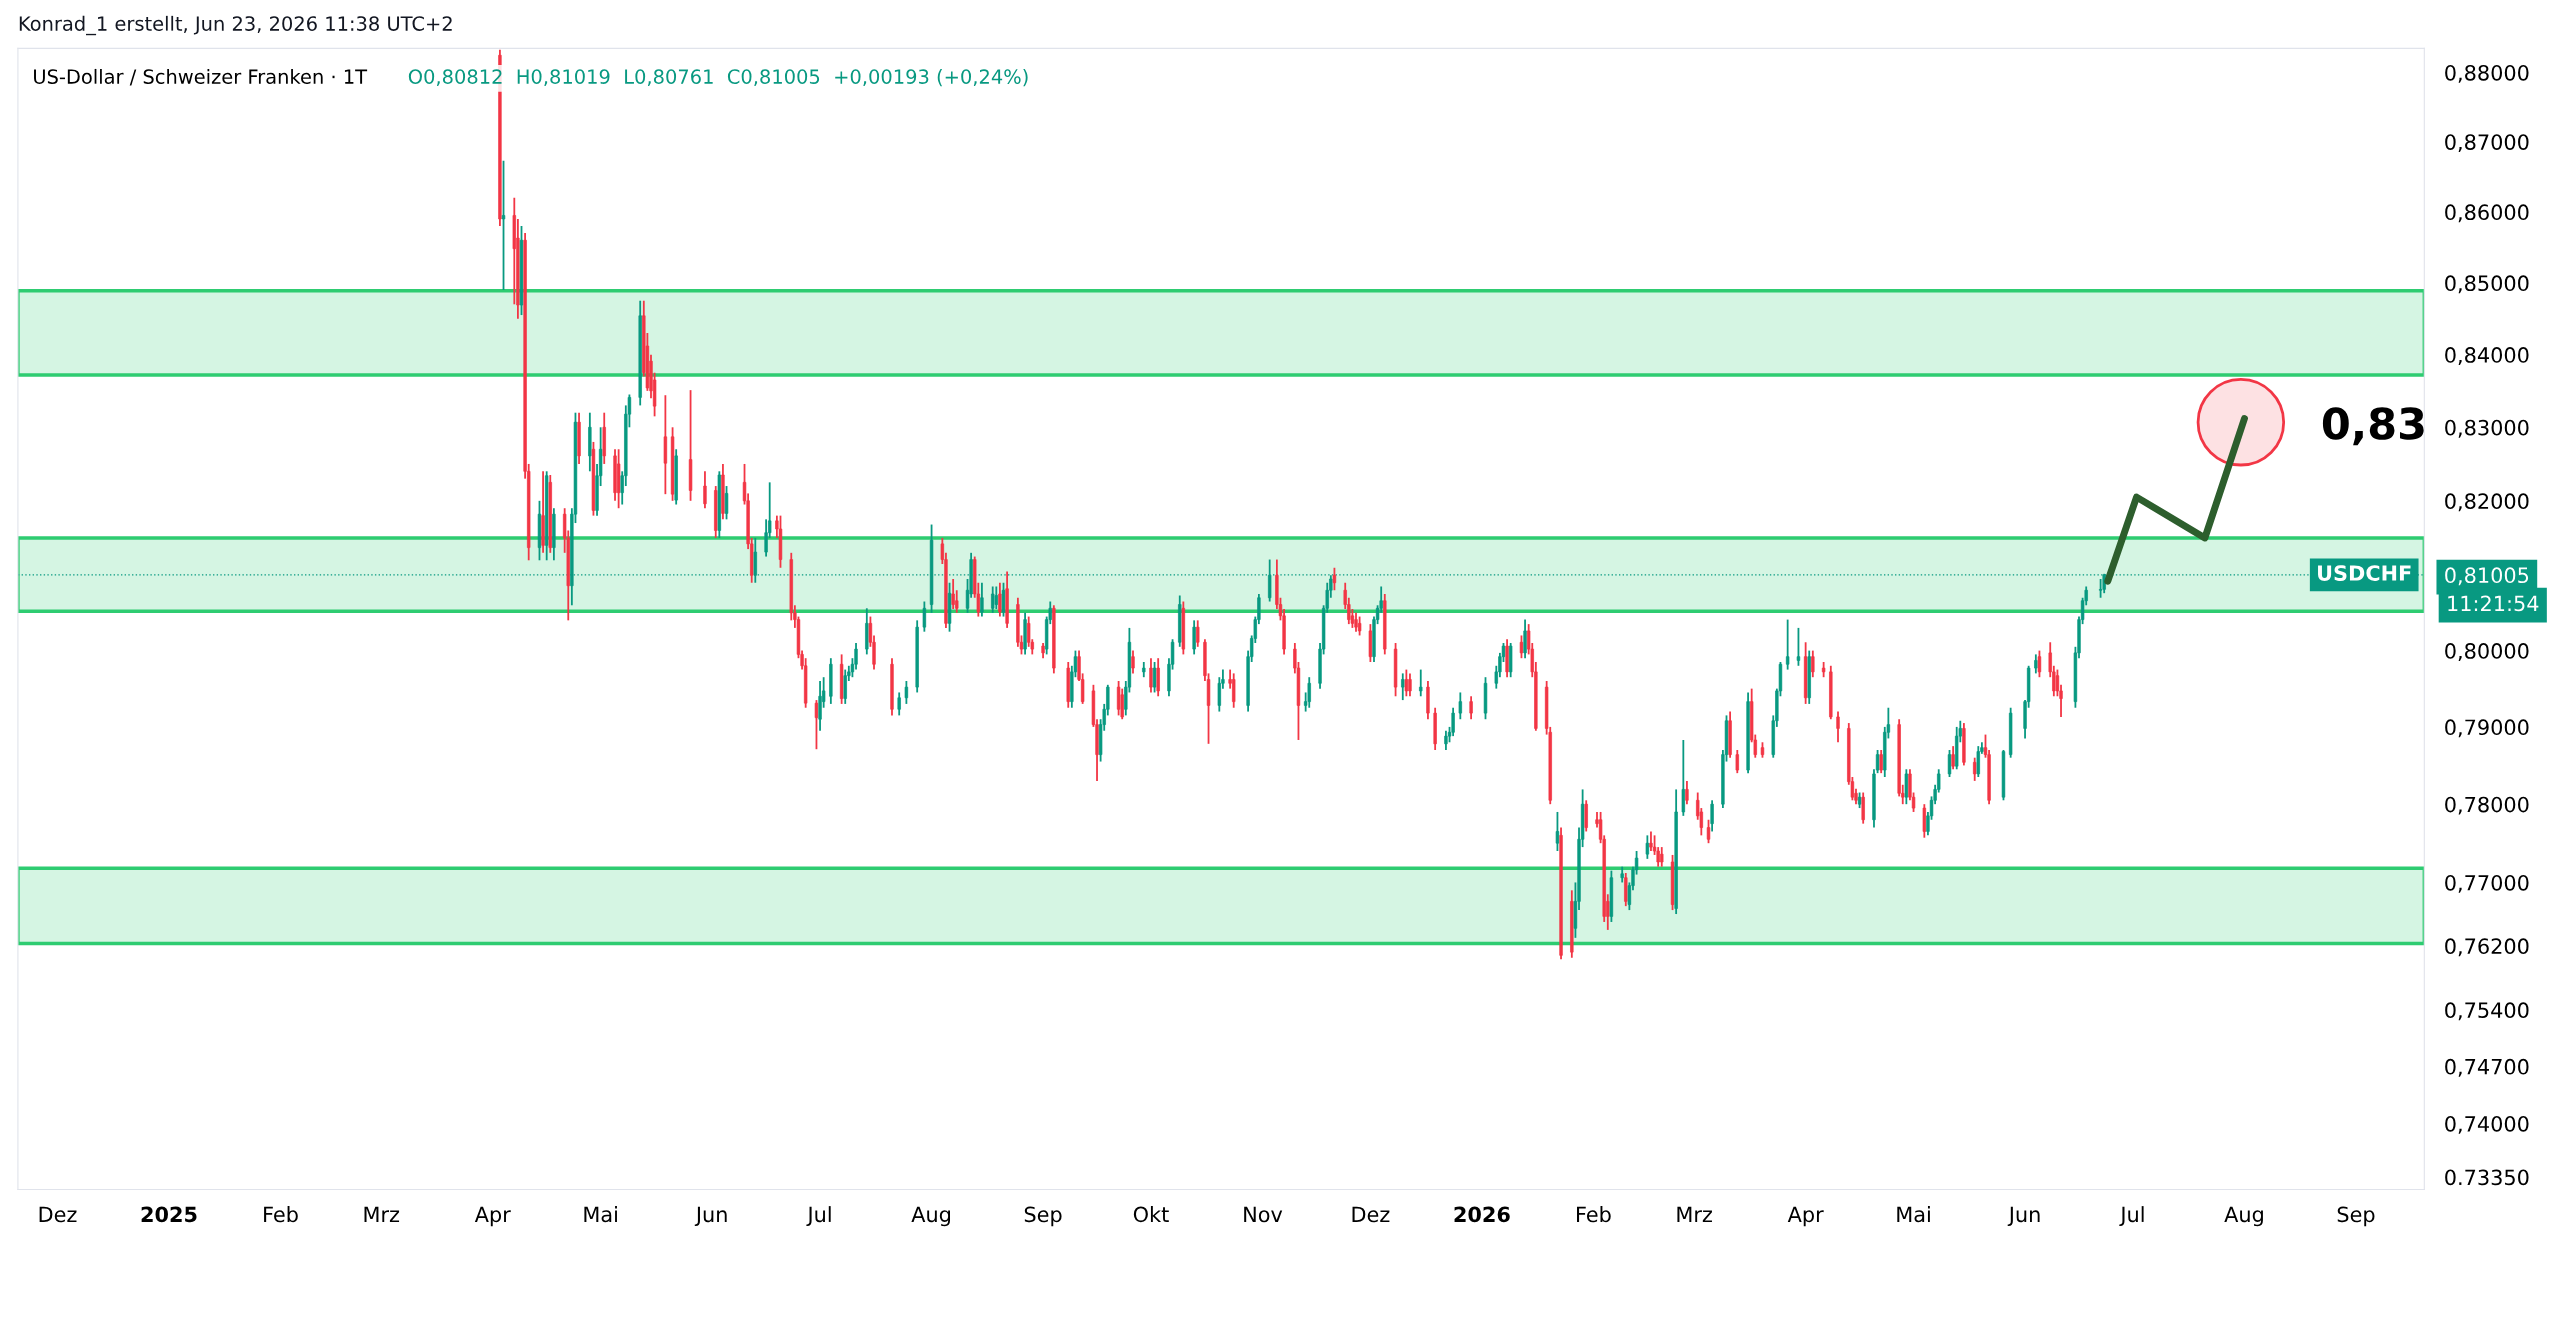 The width and height of the screenshot is (2560, 1344). What do you see at coordinates (2487, 947) in the screenshot?
I see `y-tick-label: 0,76200` at bounding box center [2487, 947].